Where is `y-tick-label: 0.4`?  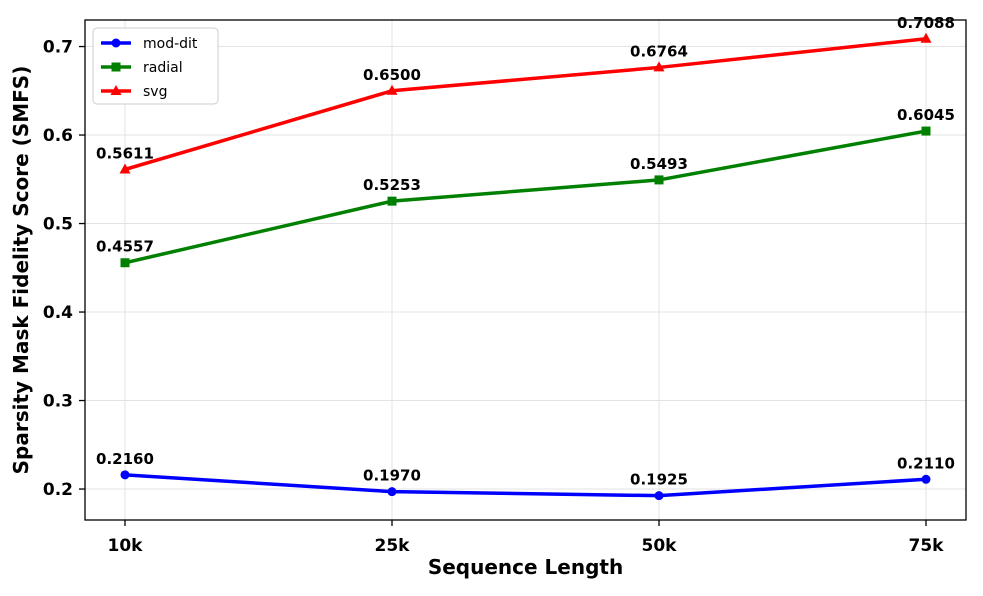 y-tick-label: 0.4 is located at coordinates (58, 313).